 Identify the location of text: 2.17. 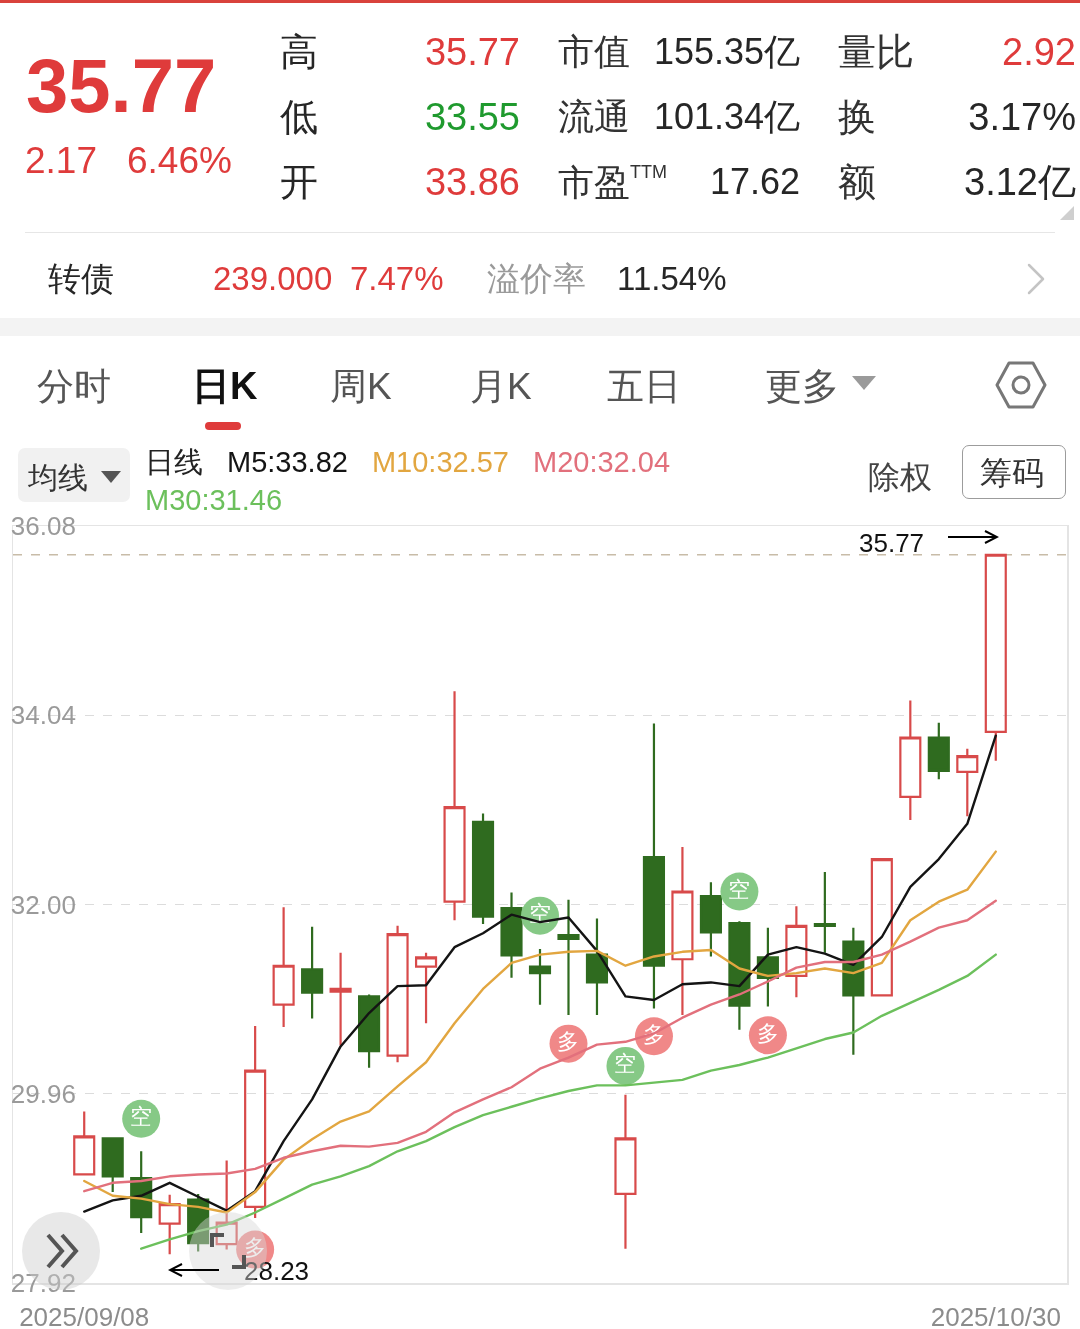
(61, 160).